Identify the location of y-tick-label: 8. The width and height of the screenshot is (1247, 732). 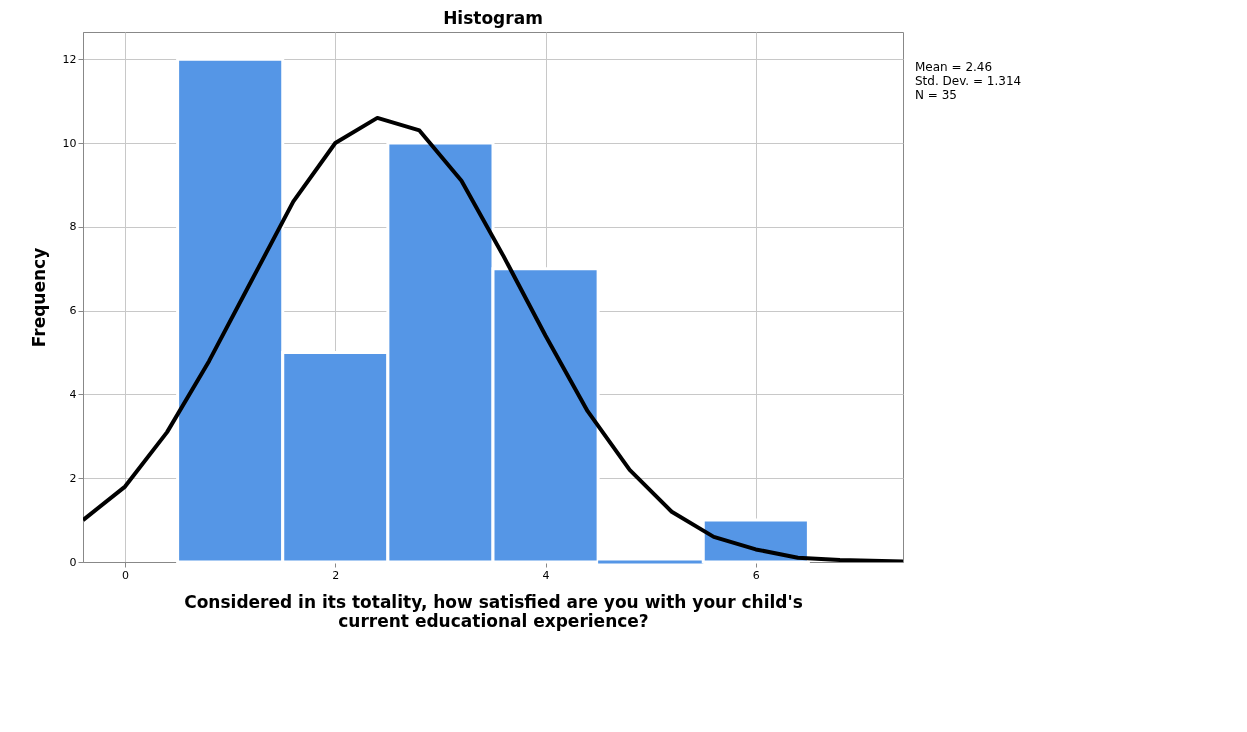
(73, 227).